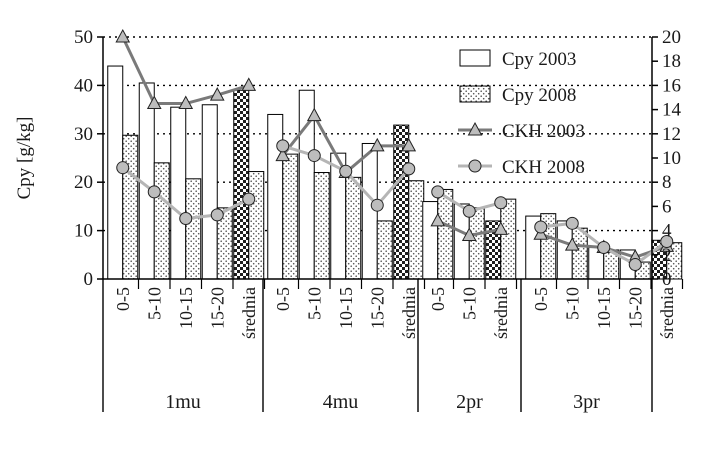  I want to click on y-tick-label: 0, so click(89, 279).